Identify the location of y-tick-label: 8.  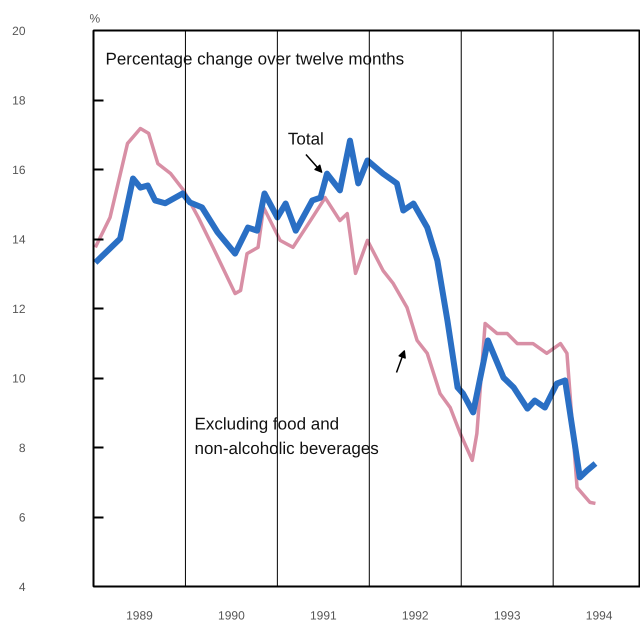
(22, 448).